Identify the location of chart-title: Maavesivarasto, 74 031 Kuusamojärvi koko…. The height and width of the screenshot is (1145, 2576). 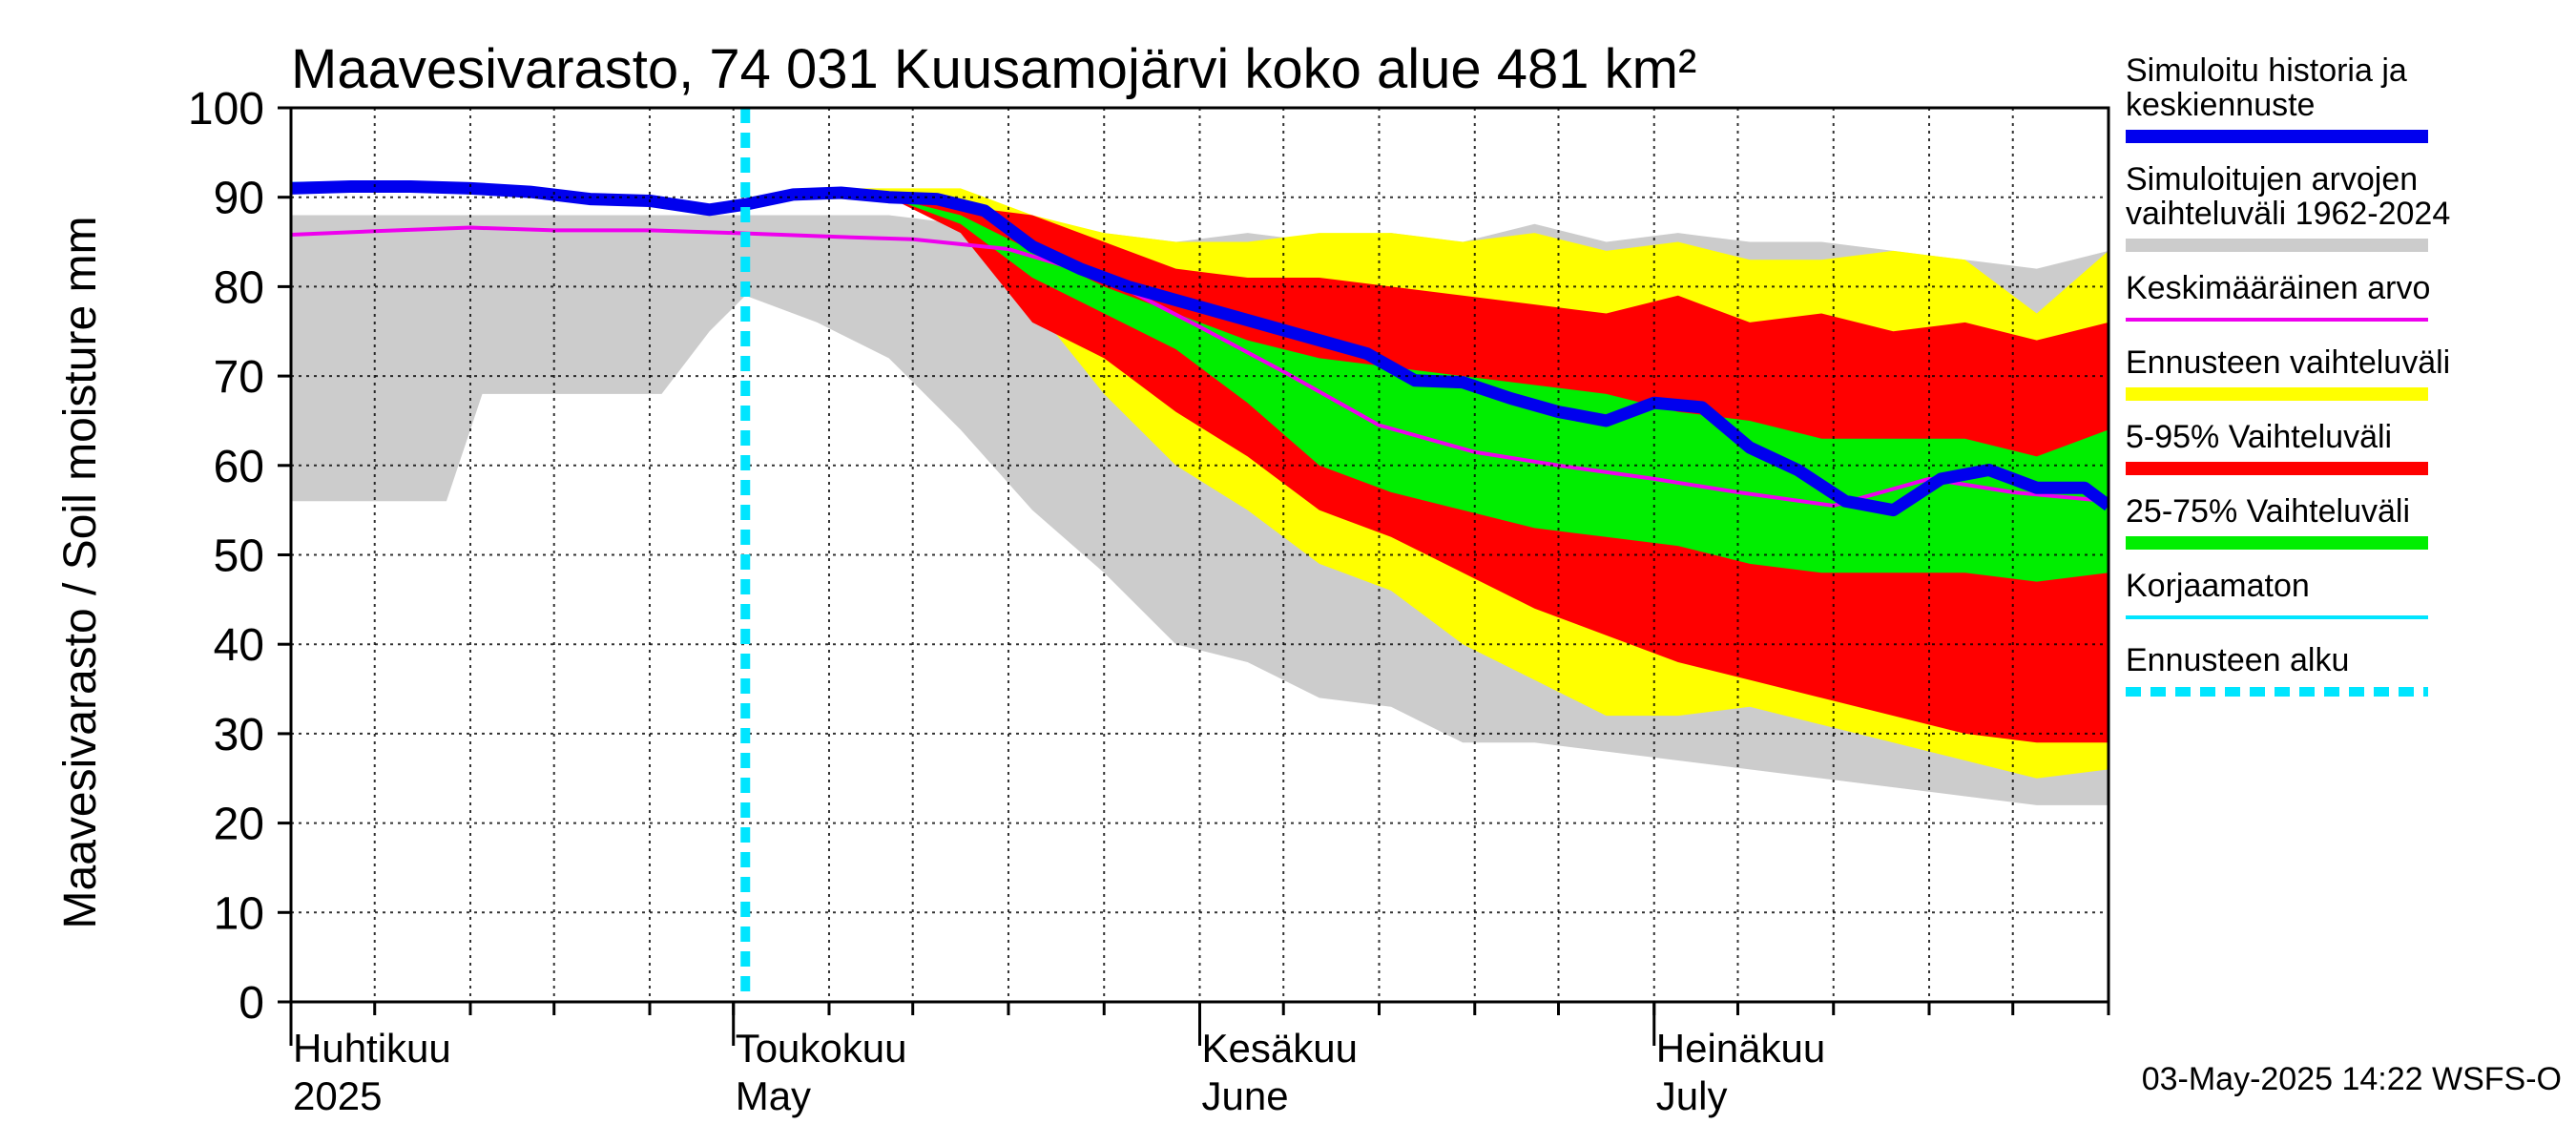
(993, 69).